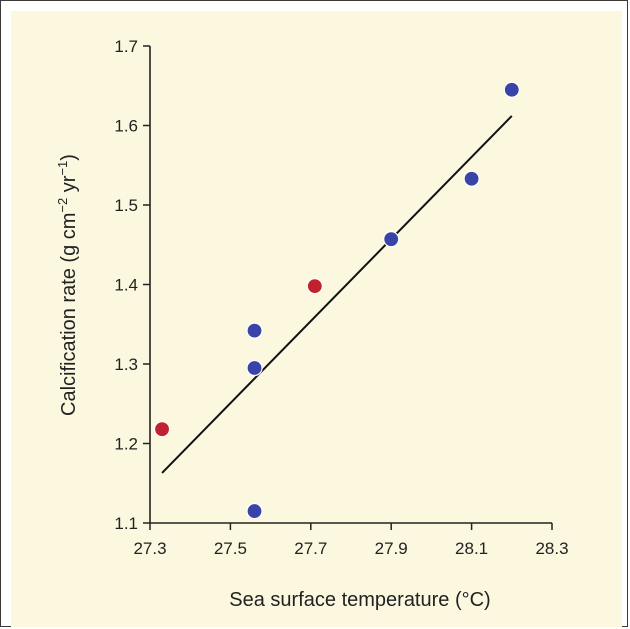 Image resolution: width=630 pixels, height=629 pixels. I want to click on y-axis-title: Calcification rate (g cm−2 yr−1), so click(67, 285).